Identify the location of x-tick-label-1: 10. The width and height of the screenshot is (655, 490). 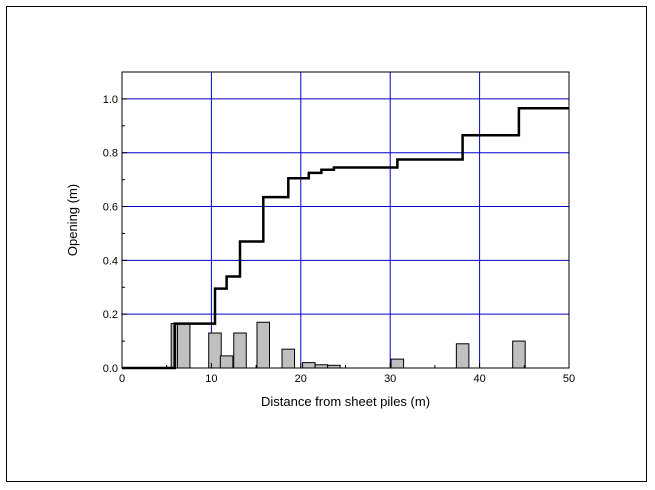
(211, 379).